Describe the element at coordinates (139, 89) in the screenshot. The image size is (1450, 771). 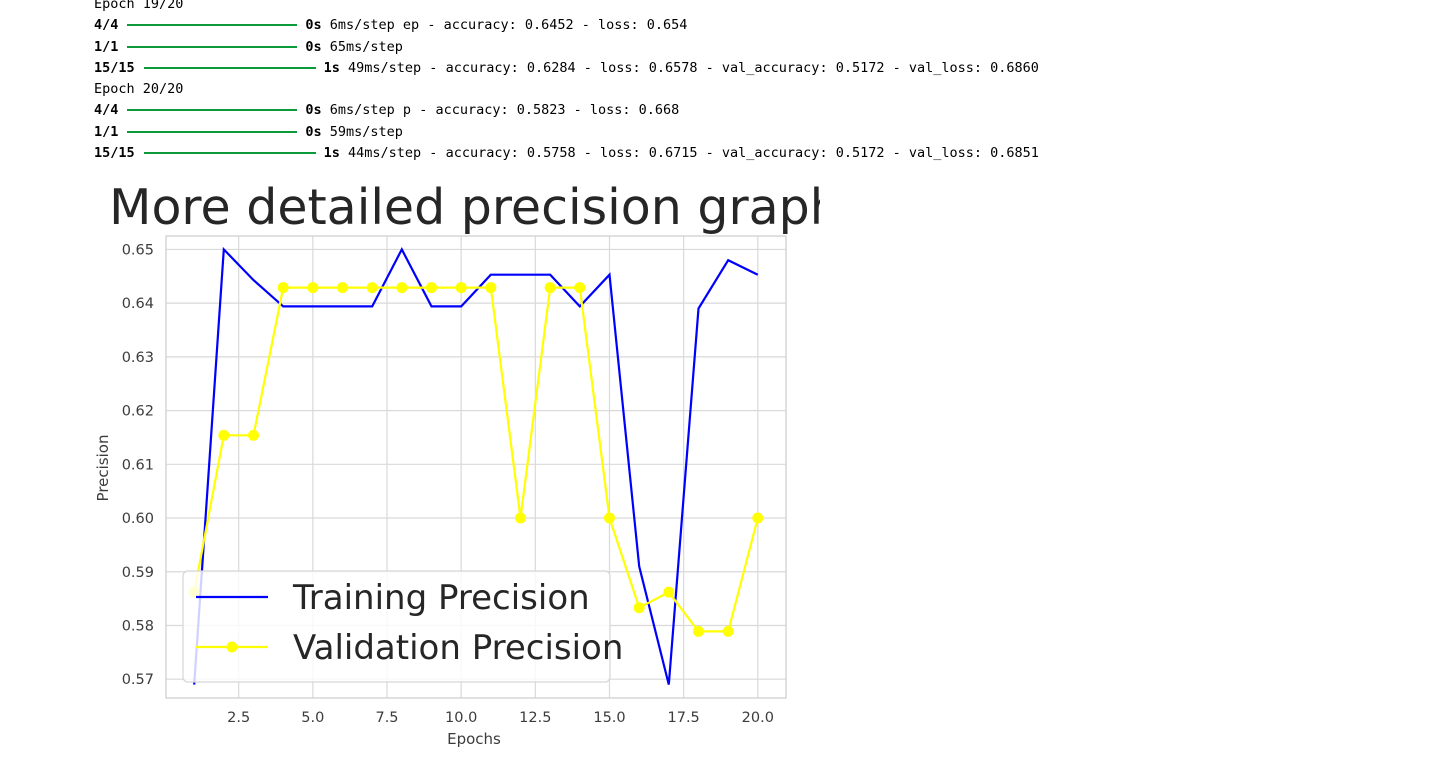
I see `epoch-label: Epoch 20/20` at that location.